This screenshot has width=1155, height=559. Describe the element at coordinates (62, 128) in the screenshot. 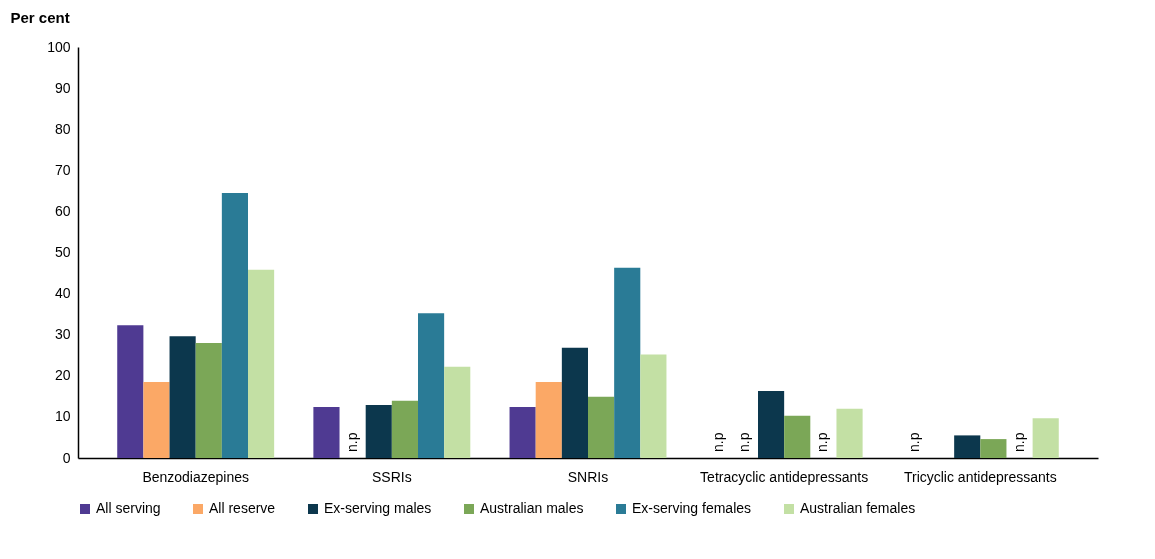

I see `y-tick-label: 80` at that location.